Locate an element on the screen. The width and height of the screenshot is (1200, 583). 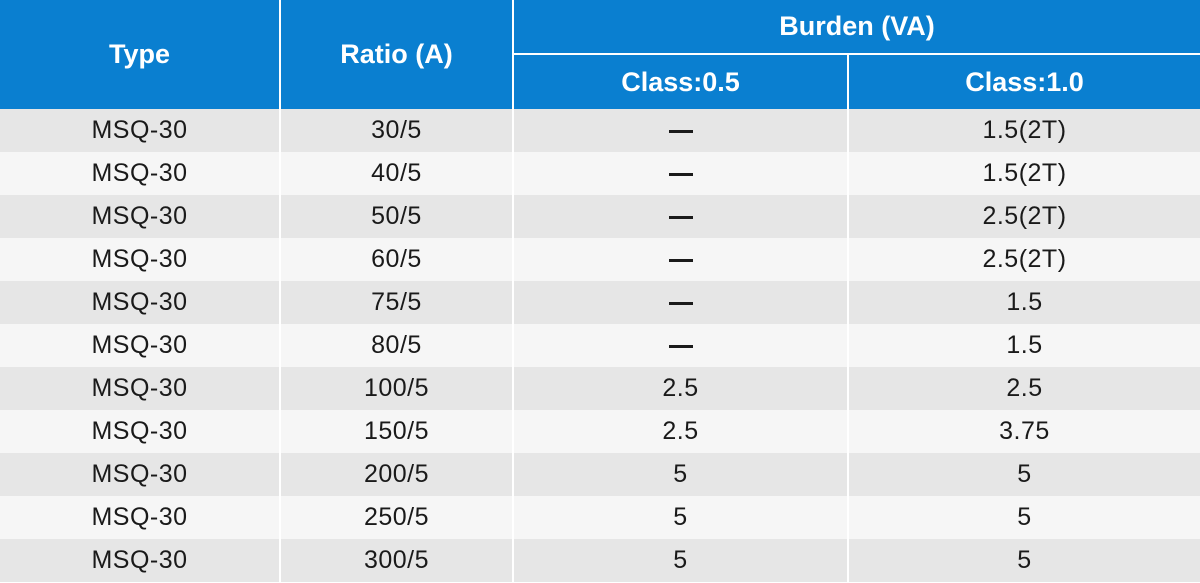
cell-ratio: 300/5 is located at coordinates (396, 560).